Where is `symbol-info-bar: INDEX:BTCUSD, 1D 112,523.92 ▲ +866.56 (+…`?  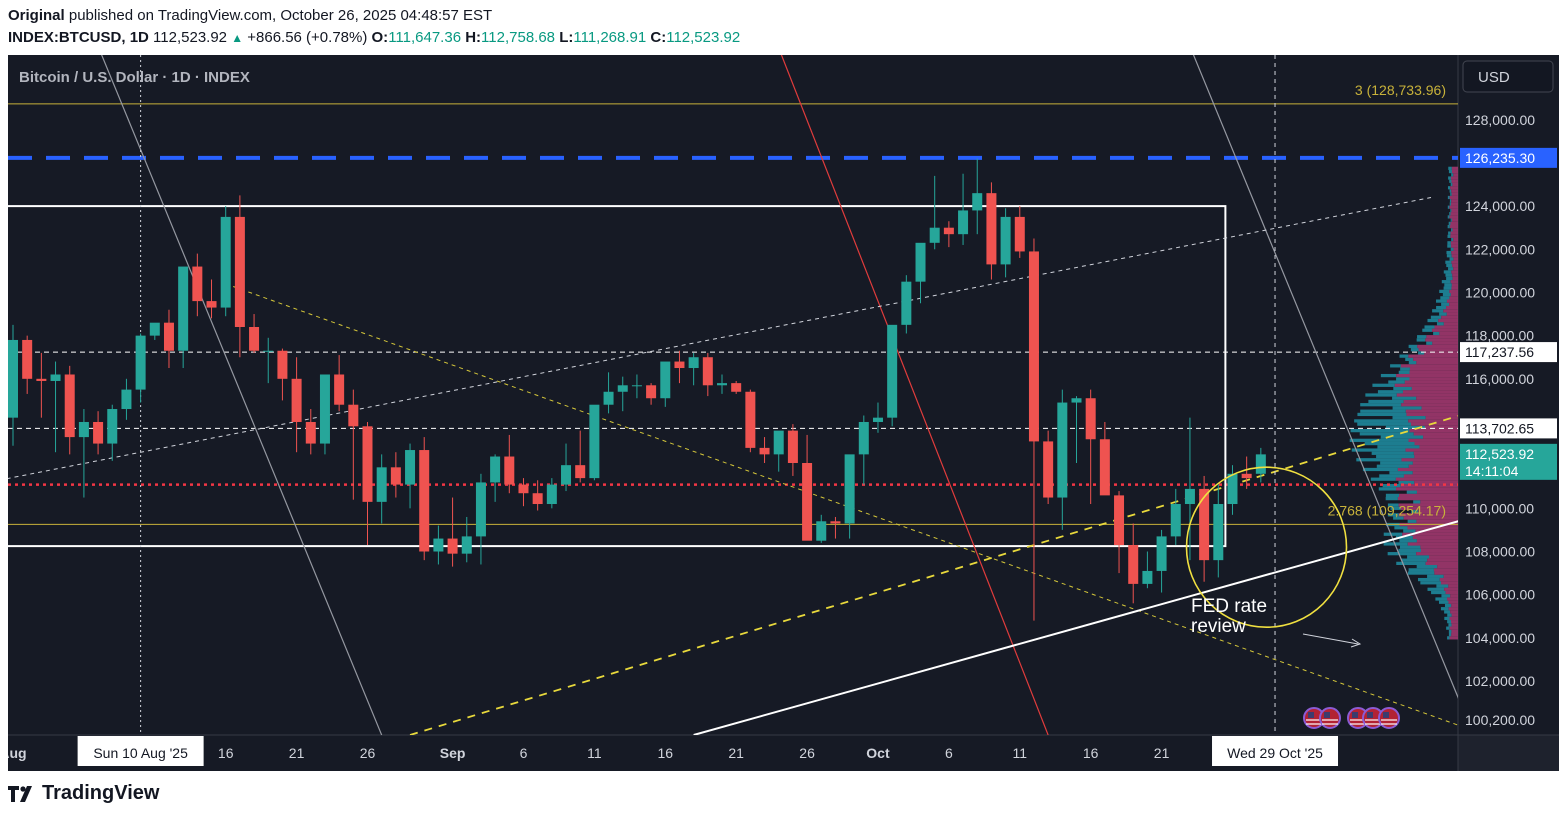 symbol-info-bar: INDEX:BTCUSD, 1D 112,523.92 ▲ +866.56 (+… is located at coordinates (374, 37).